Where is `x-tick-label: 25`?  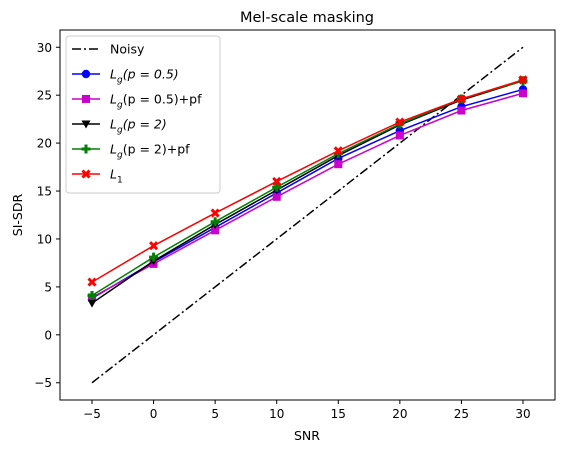
x-tick-label: 25 is located at coordinates (461, 414).